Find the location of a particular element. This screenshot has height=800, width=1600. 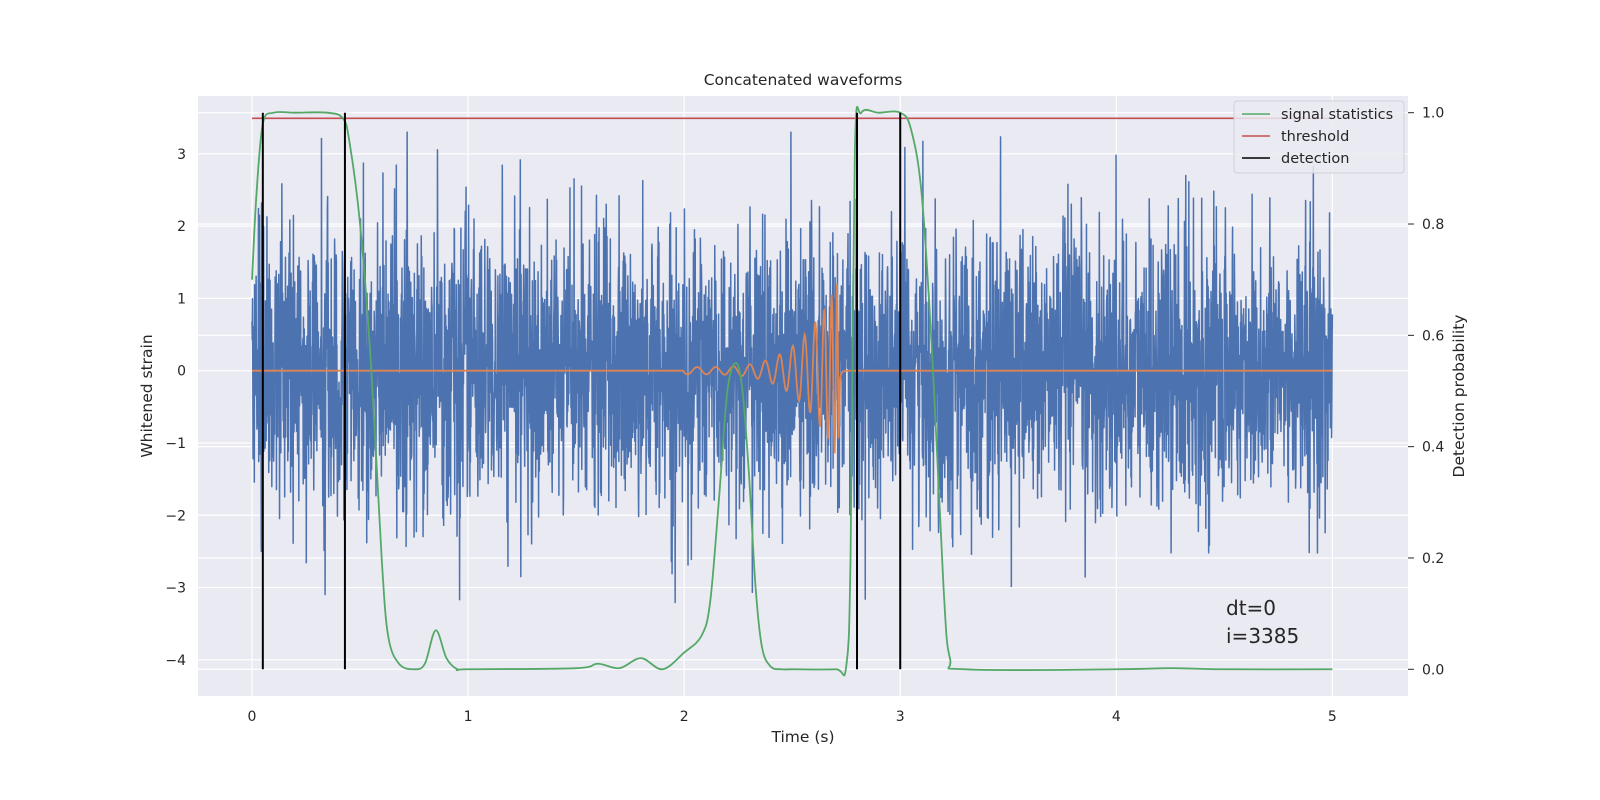

y-tick-label-3: −1 is located at coordinates (175, 444).